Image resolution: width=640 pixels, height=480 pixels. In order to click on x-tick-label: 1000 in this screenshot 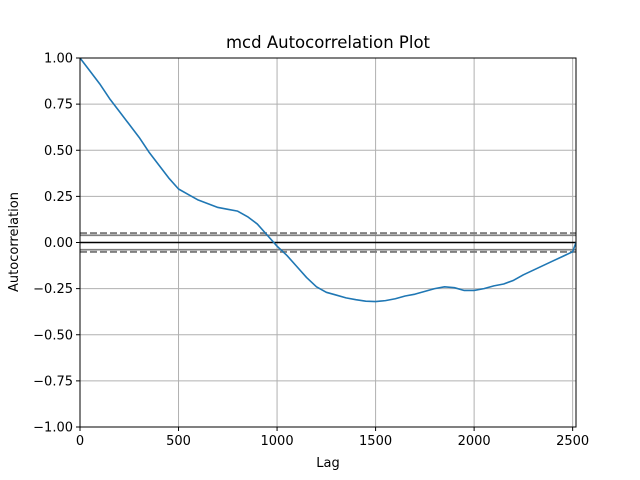, I will do `click(277, 441)`.